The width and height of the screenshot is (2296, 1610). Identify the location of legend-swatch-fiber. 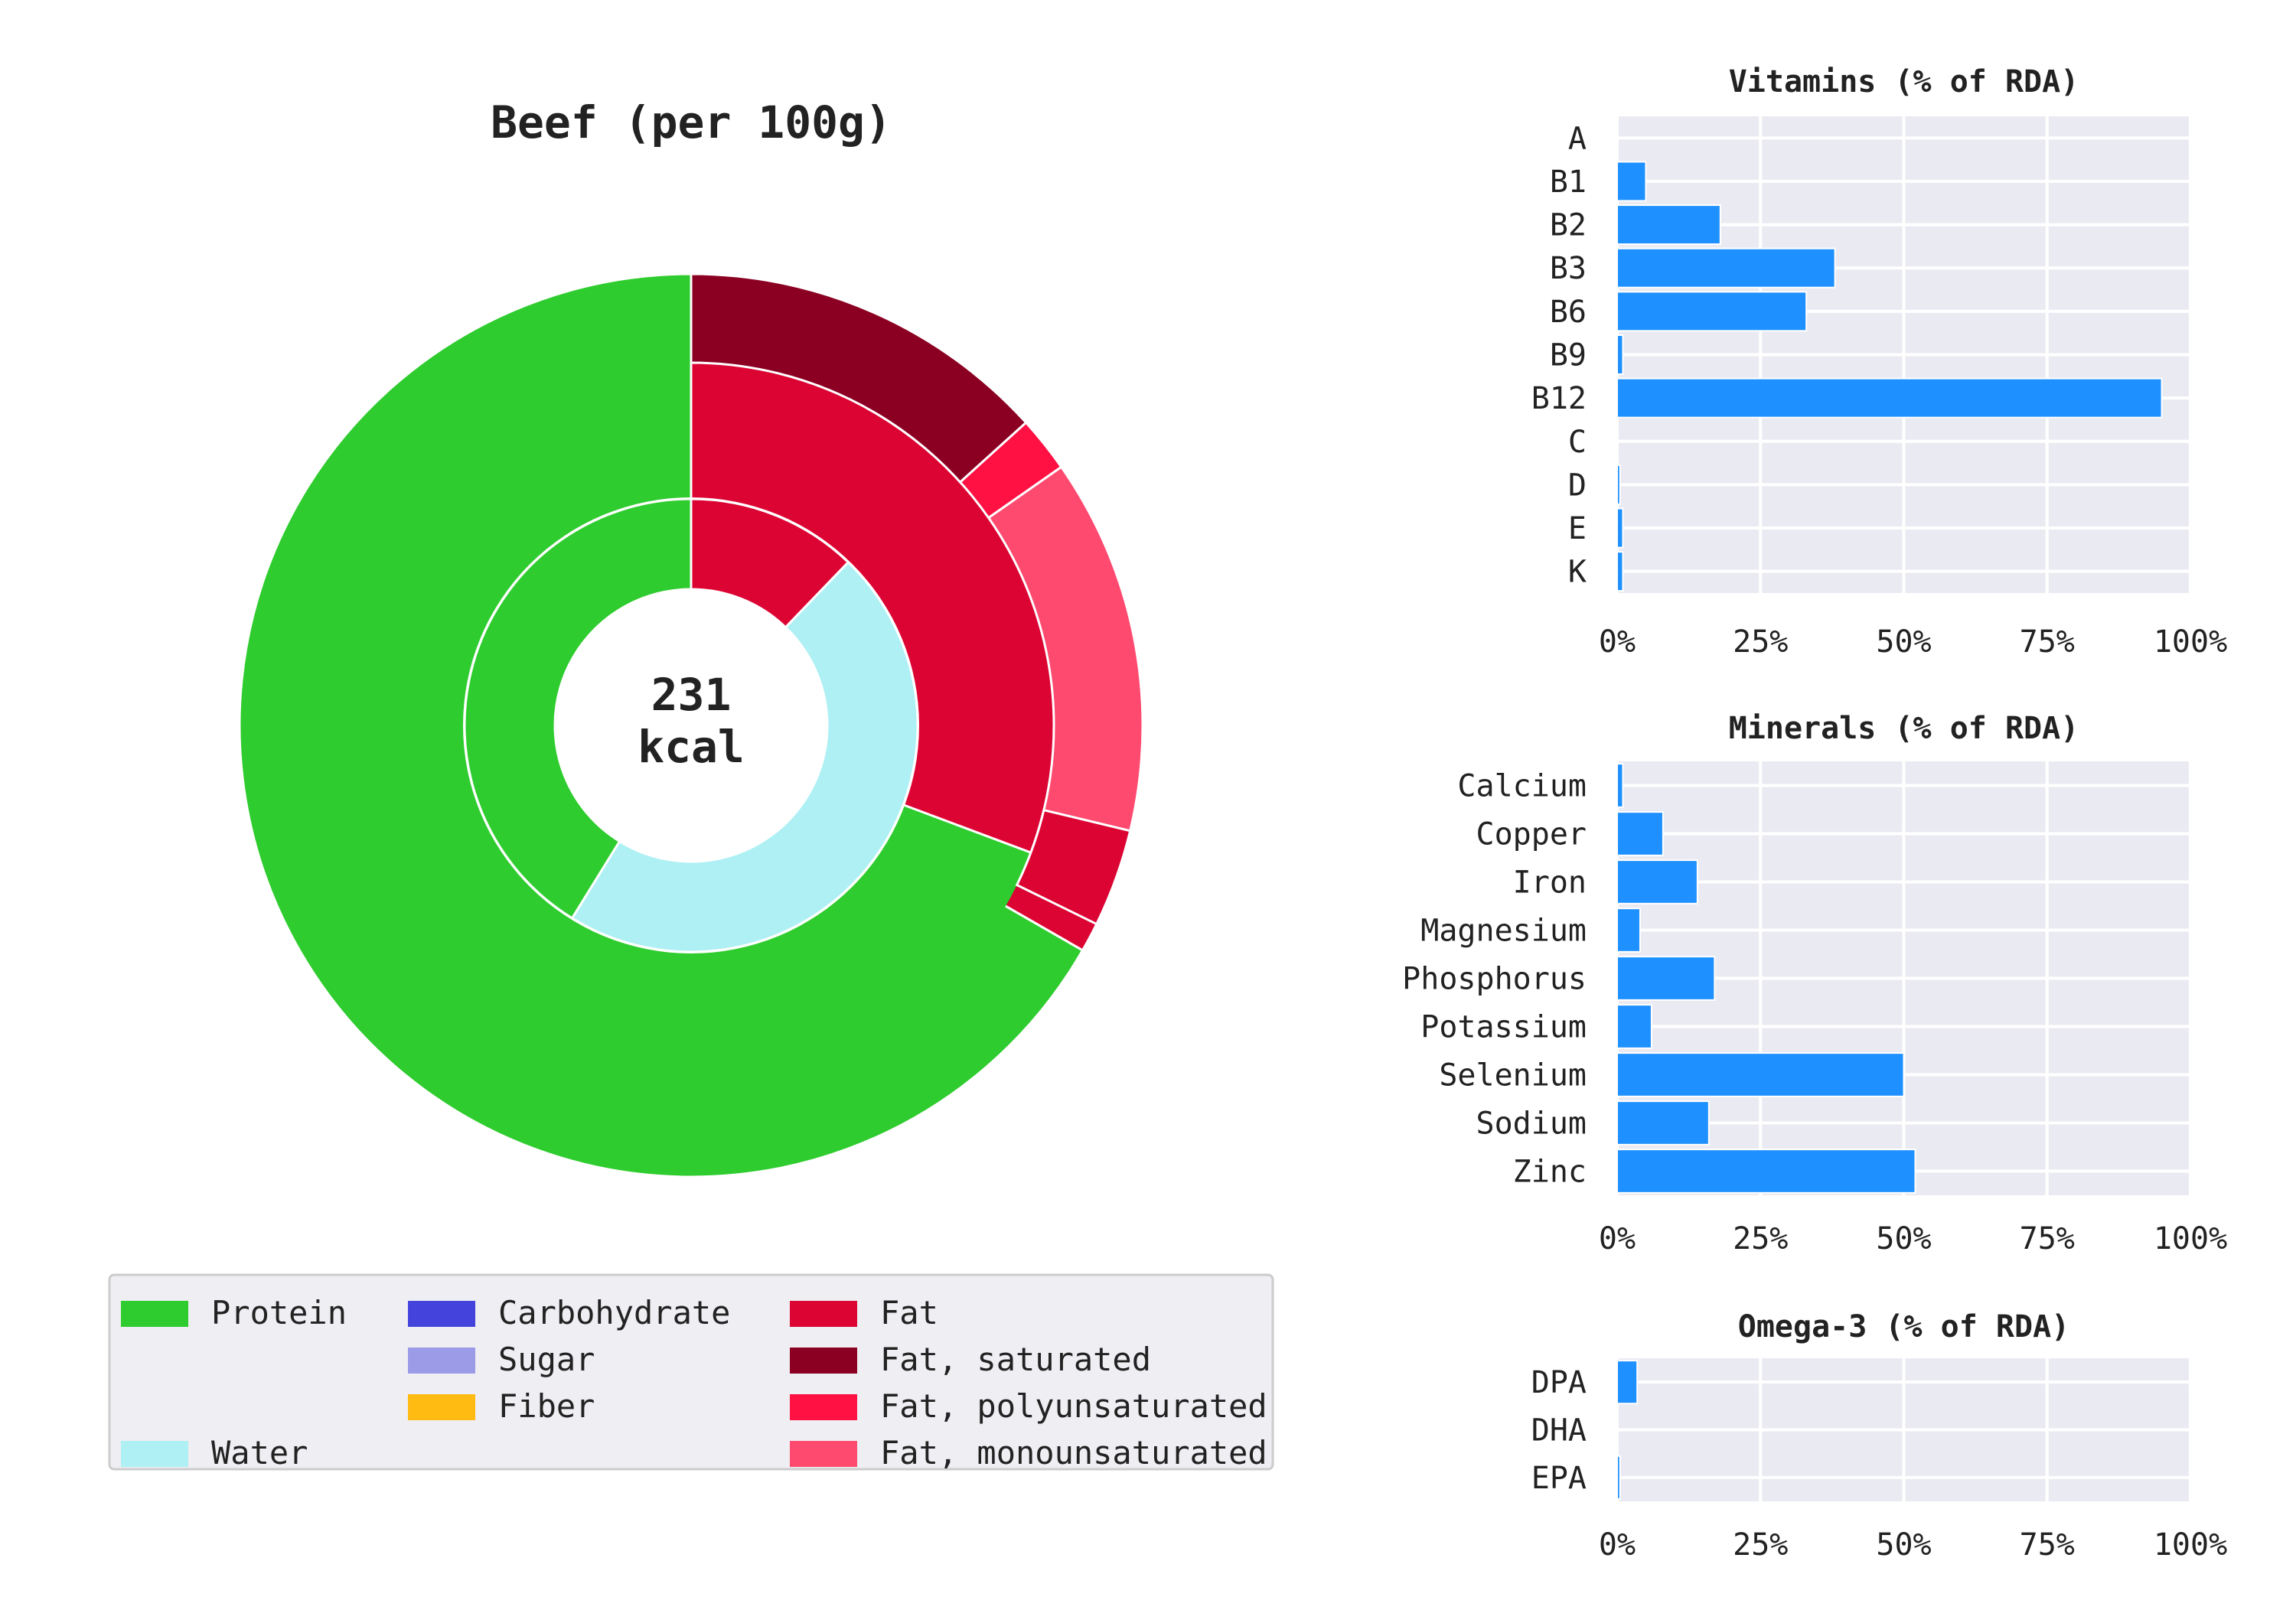
(441, 1407).